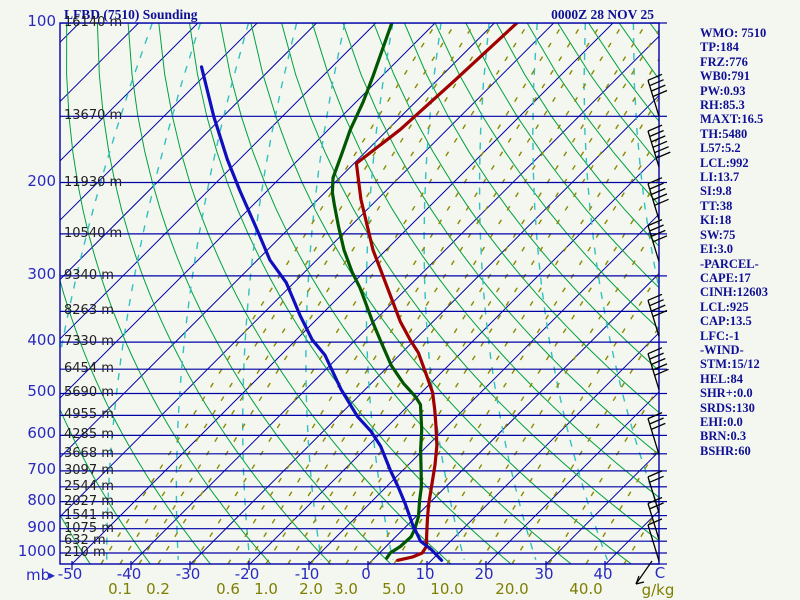  I want to click on stats-line: FRZ:776, so click(724, 61).